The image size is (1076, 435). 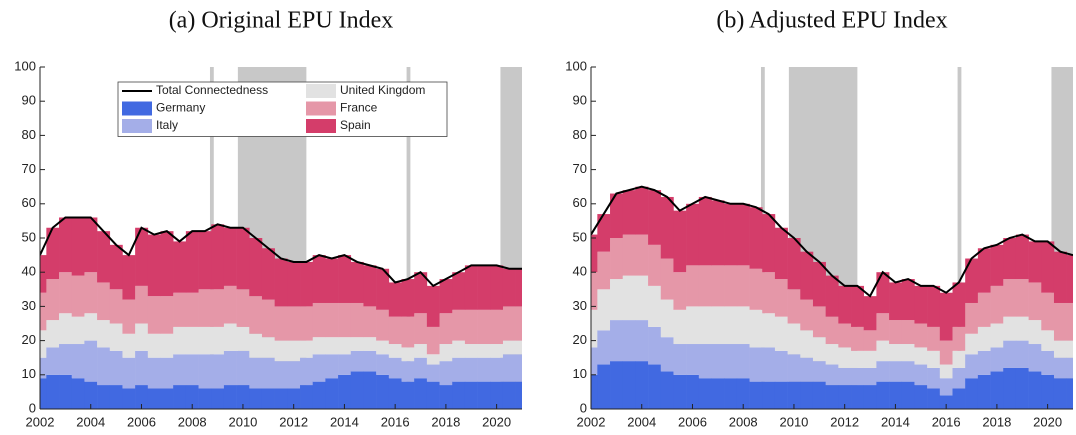 What do you see at coordinates (996, 421) in the screenshot?
I see `x-tick-label: 2018` at bounding box center [996, 421].